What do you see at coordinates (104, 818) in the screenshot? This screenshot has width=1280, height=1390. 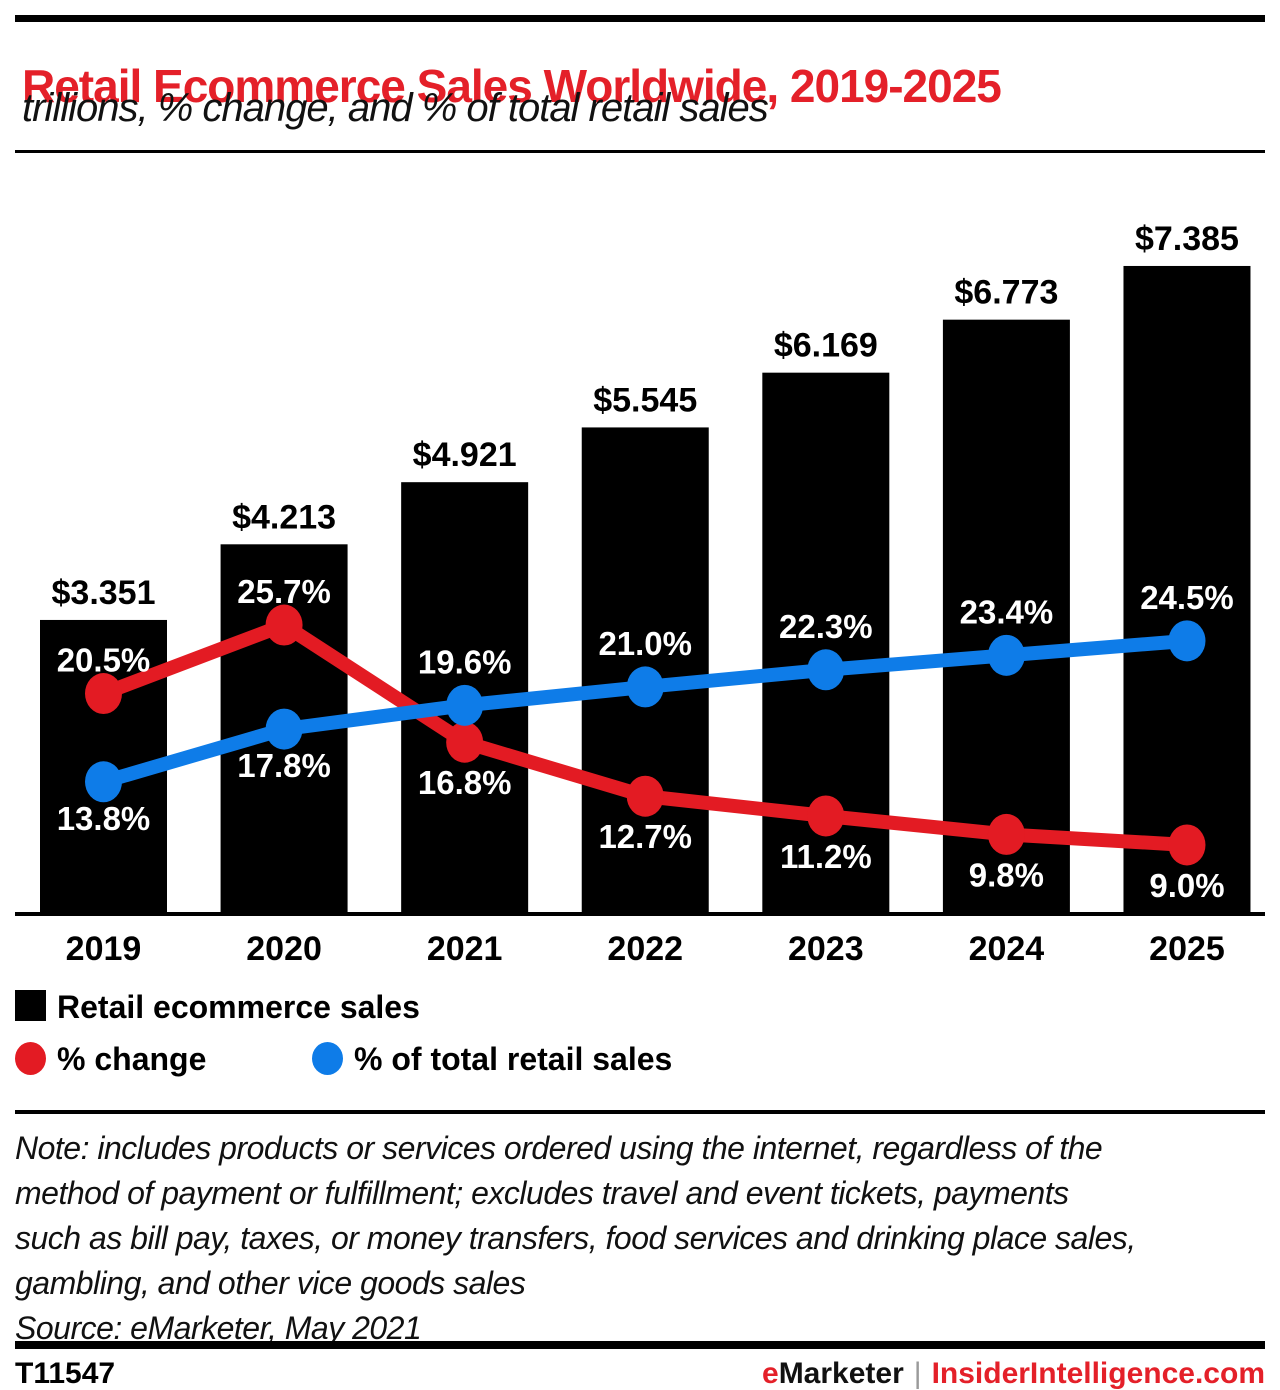 I see `pct-of-retail-label-2019: 13.8%` at bounding box center [104, 818].